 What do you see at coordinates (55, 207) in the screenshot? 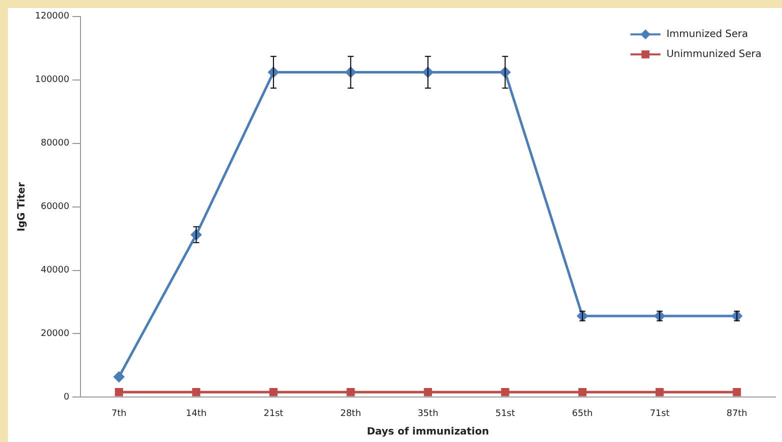
I see `y-tick-label: 60000` at bounding box center [55, 207].